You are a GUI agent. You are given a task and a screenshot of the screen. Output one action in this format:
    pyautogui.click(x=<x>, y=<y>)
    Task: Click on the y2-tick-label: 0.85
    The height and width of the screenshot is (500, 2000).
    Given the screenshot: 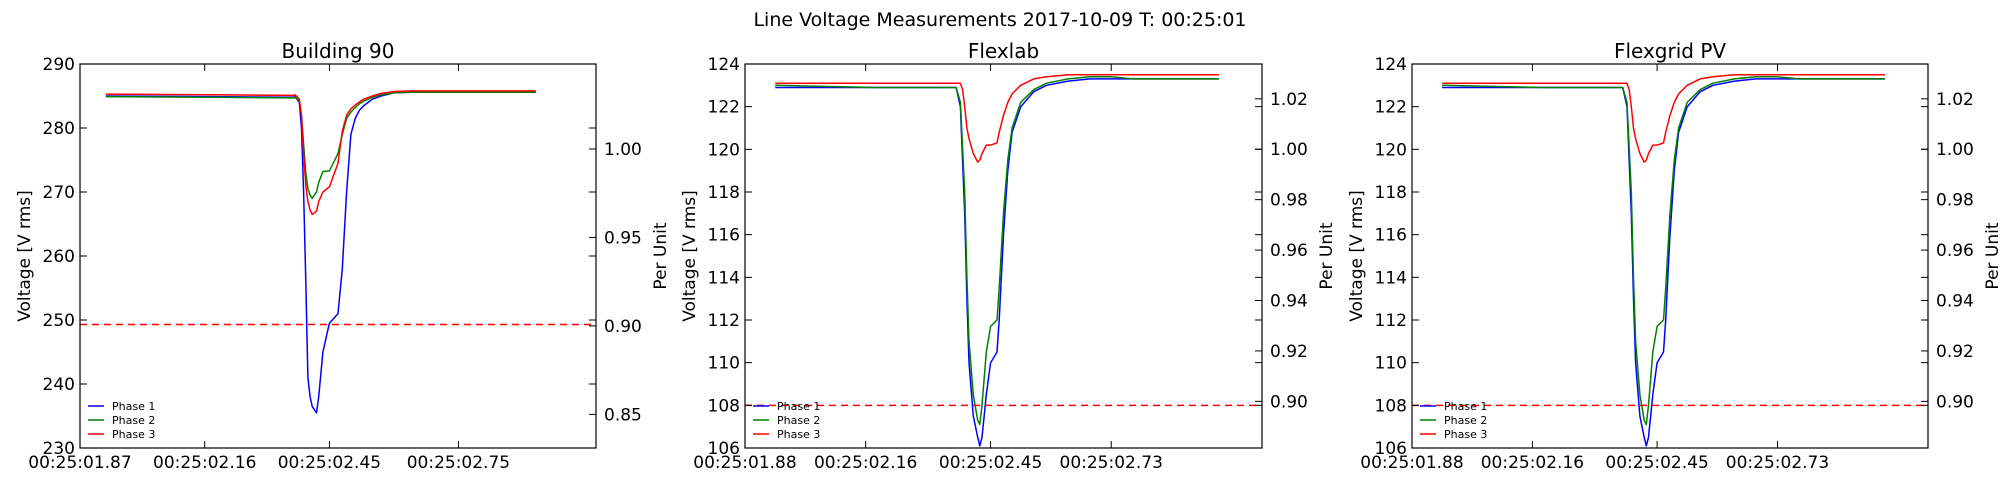 What is the action you would take?
    pyautogui.click(x=623, y=415)
    